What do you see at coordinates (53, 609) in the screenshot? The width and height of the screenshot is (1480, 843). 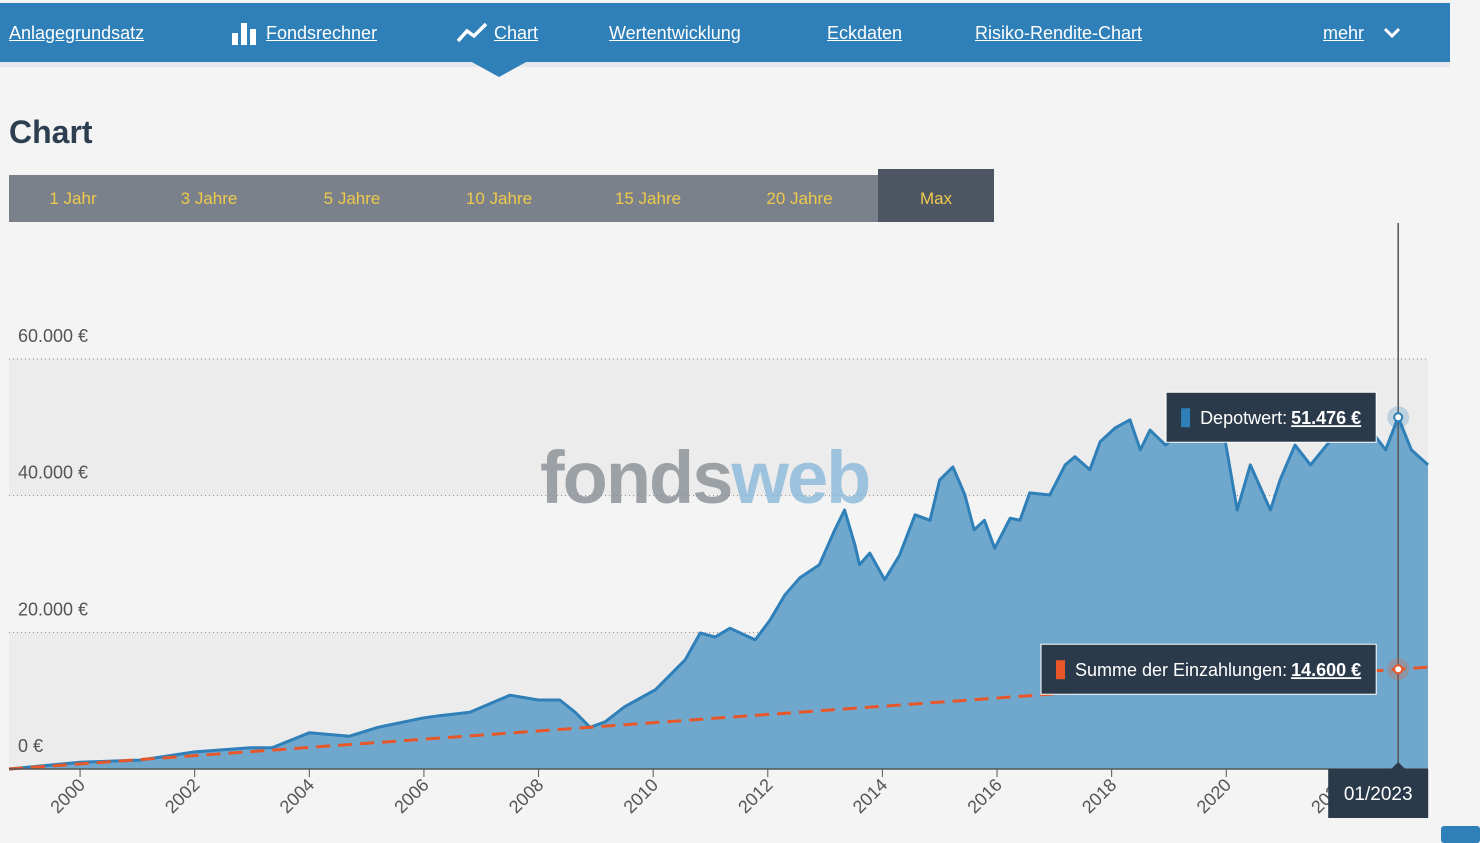 I see `y-tick-label: 20.000 €` at bounding box center [53, 609].